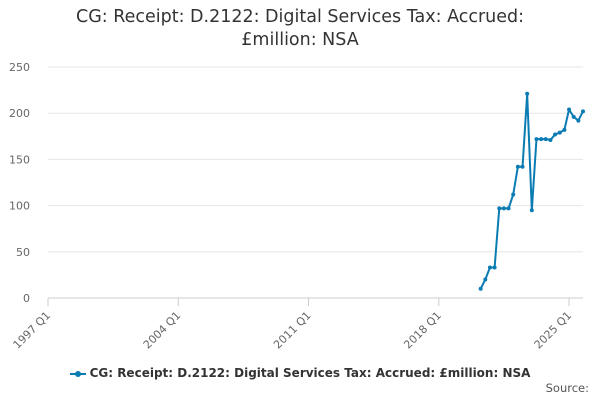  What do you see at coordinates (19, 159) in the screenshot?
I see `y-tick-label: 150` at bounding box center [19, 159].